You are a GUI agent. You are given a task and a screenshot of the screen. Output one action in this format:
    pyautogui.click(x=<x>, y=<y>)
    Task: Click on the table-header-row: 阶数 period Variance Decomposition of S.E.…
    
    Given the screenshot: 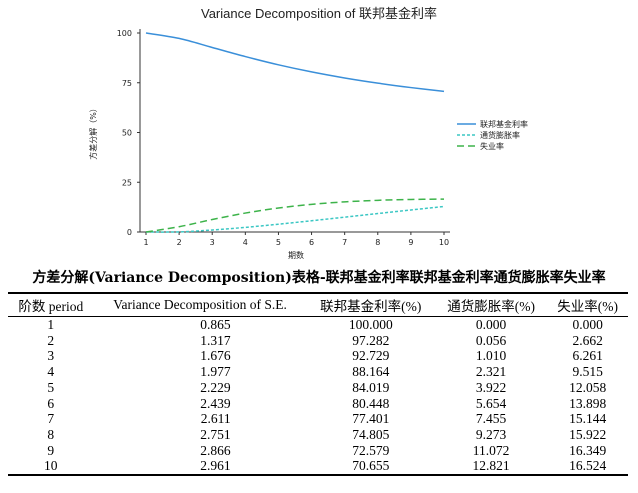 What is the action you would take?
    pyautogui.click(x=318, y=305)
    